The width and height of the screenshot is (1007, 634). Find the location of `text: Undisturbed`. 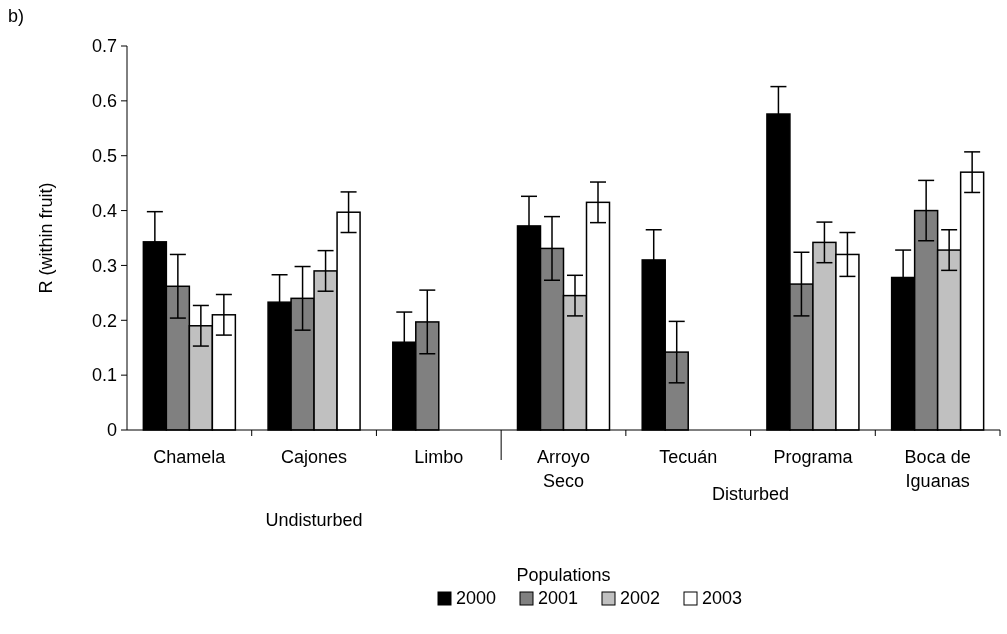

text: Undisturbed is located at coordinates (314, 520).